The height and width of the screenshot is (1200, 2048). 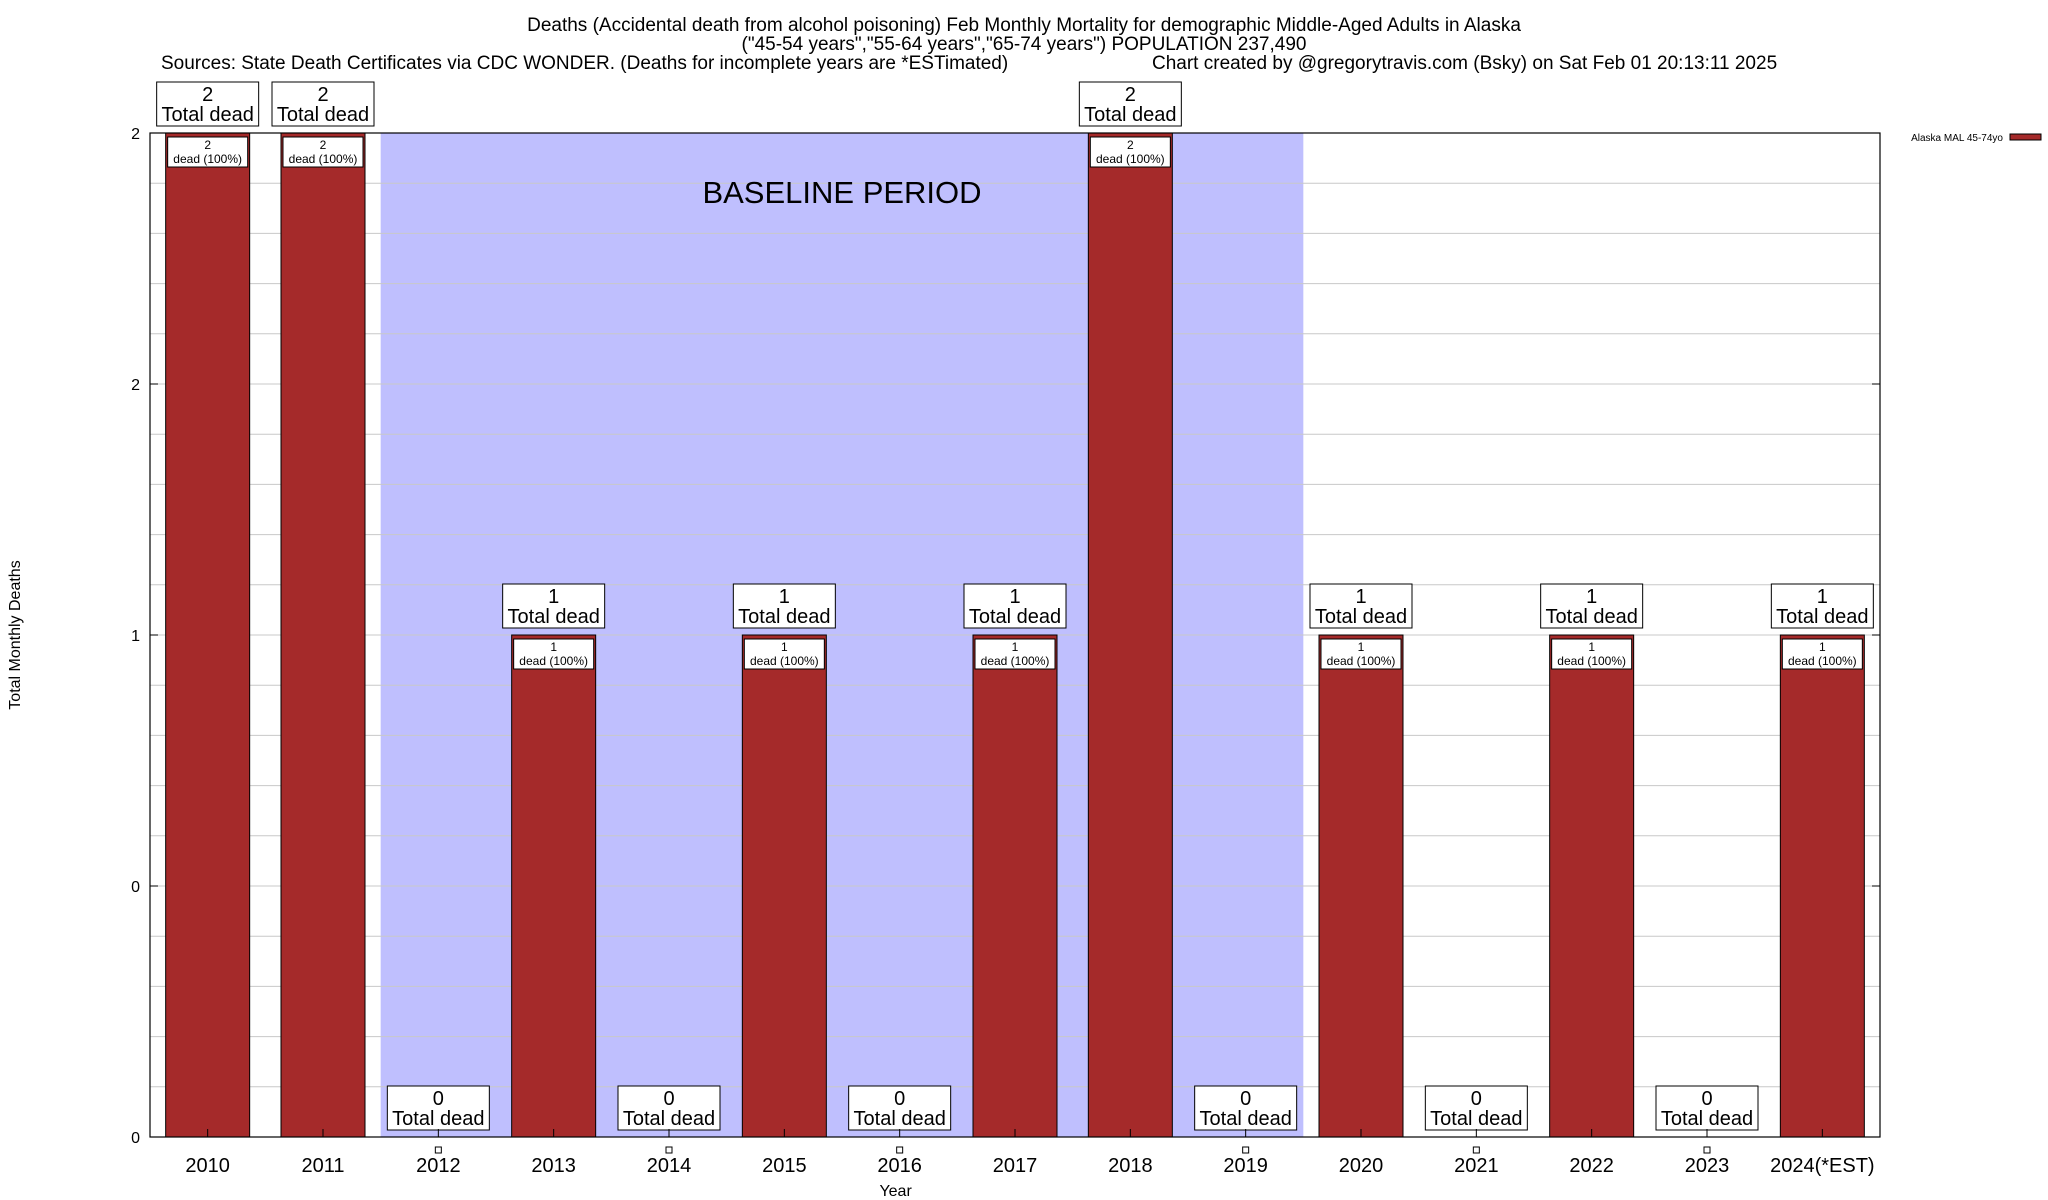 What do you see at coordinates (784, 1166) in the screenshot?
I see `x-tick-label: 2015` at bounding box center [784, 1166].